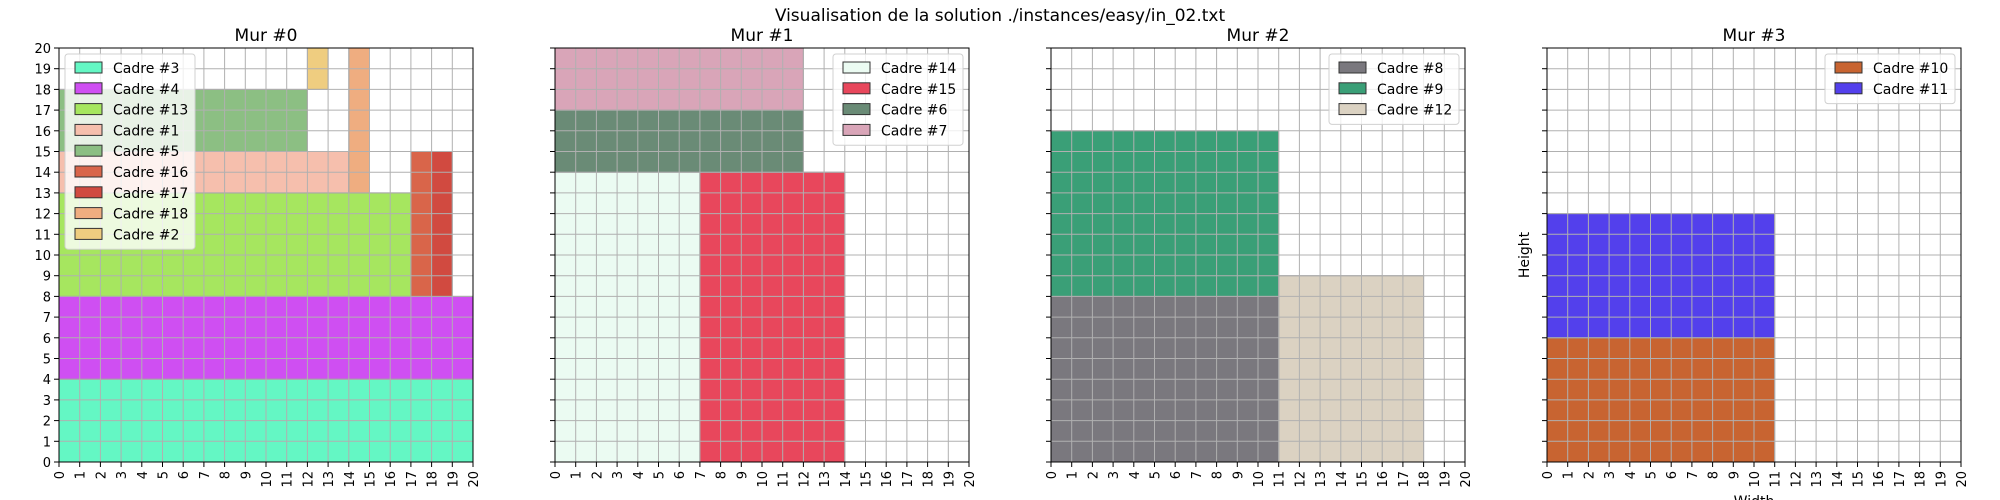  Describe the element at coordinates (150, 173) in the screenshot. I see `legend-entry: Cadre #16` at that location.